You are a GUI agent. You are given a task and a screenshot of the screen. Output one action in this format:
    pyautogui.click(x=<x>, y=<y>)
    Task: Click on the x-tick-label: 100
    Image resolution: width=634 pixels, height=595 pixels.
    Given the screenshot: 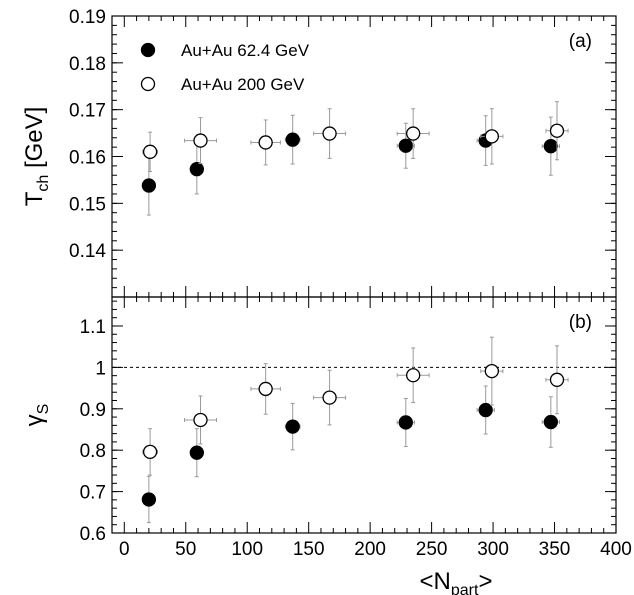 What is the action you would take?
    pyautogui.click(x=247, y=549)
    